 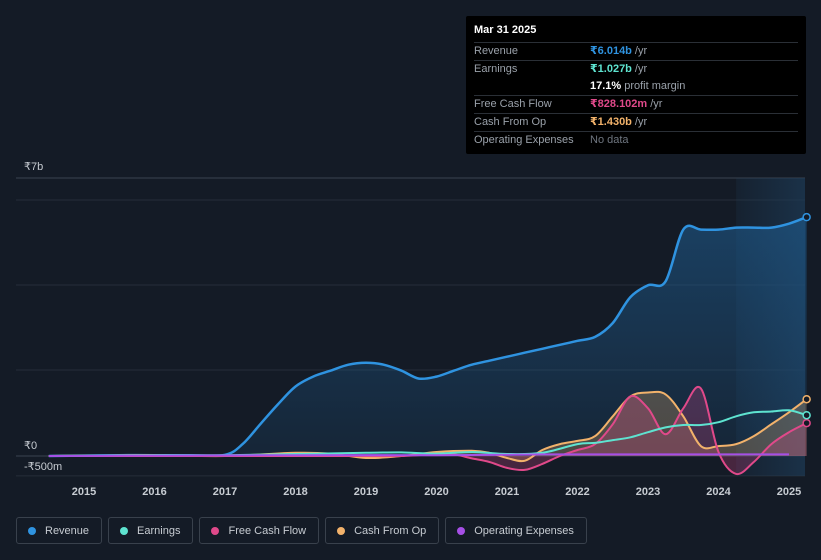 What do you see at coordinates (33, 167) in the screenshot?
I see `y-tick-label: ₹7b` at bounding box center [33, 167].